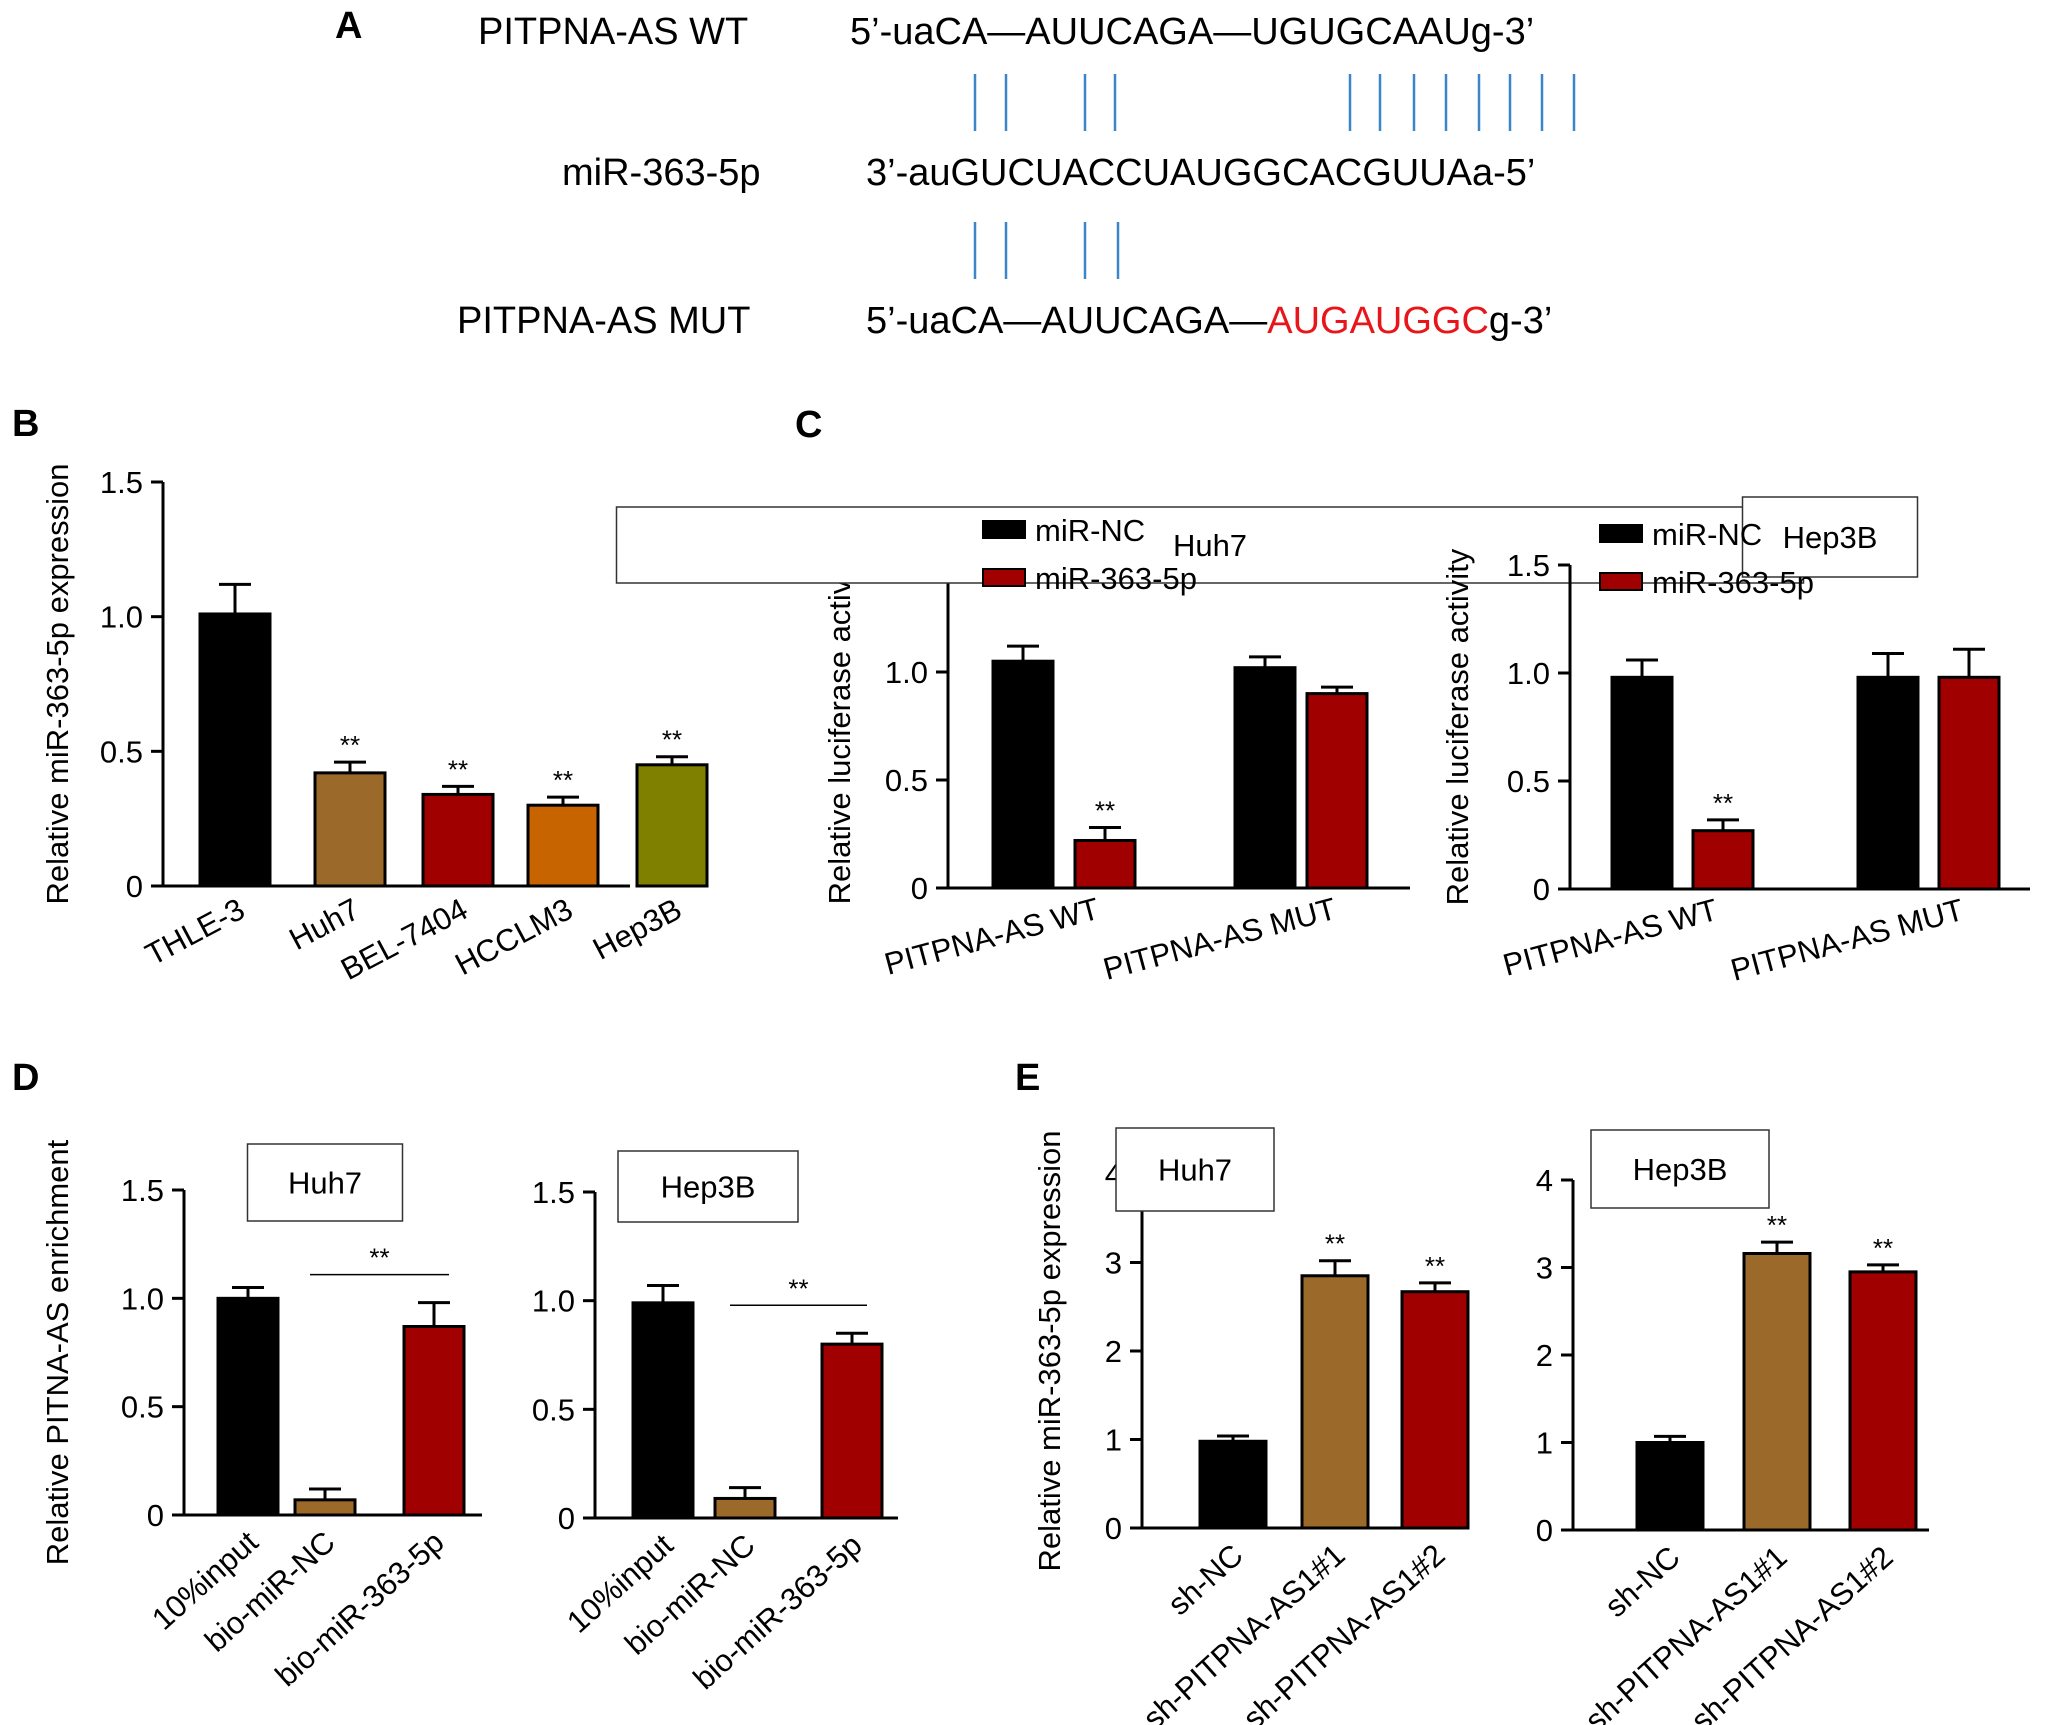 The width and height of the screenshot is (2050, 1725). What do you see at coordinates (1274, 102) in the screenshot?
I see `base-pair-lines-top` at bounding box center [1274, 102].